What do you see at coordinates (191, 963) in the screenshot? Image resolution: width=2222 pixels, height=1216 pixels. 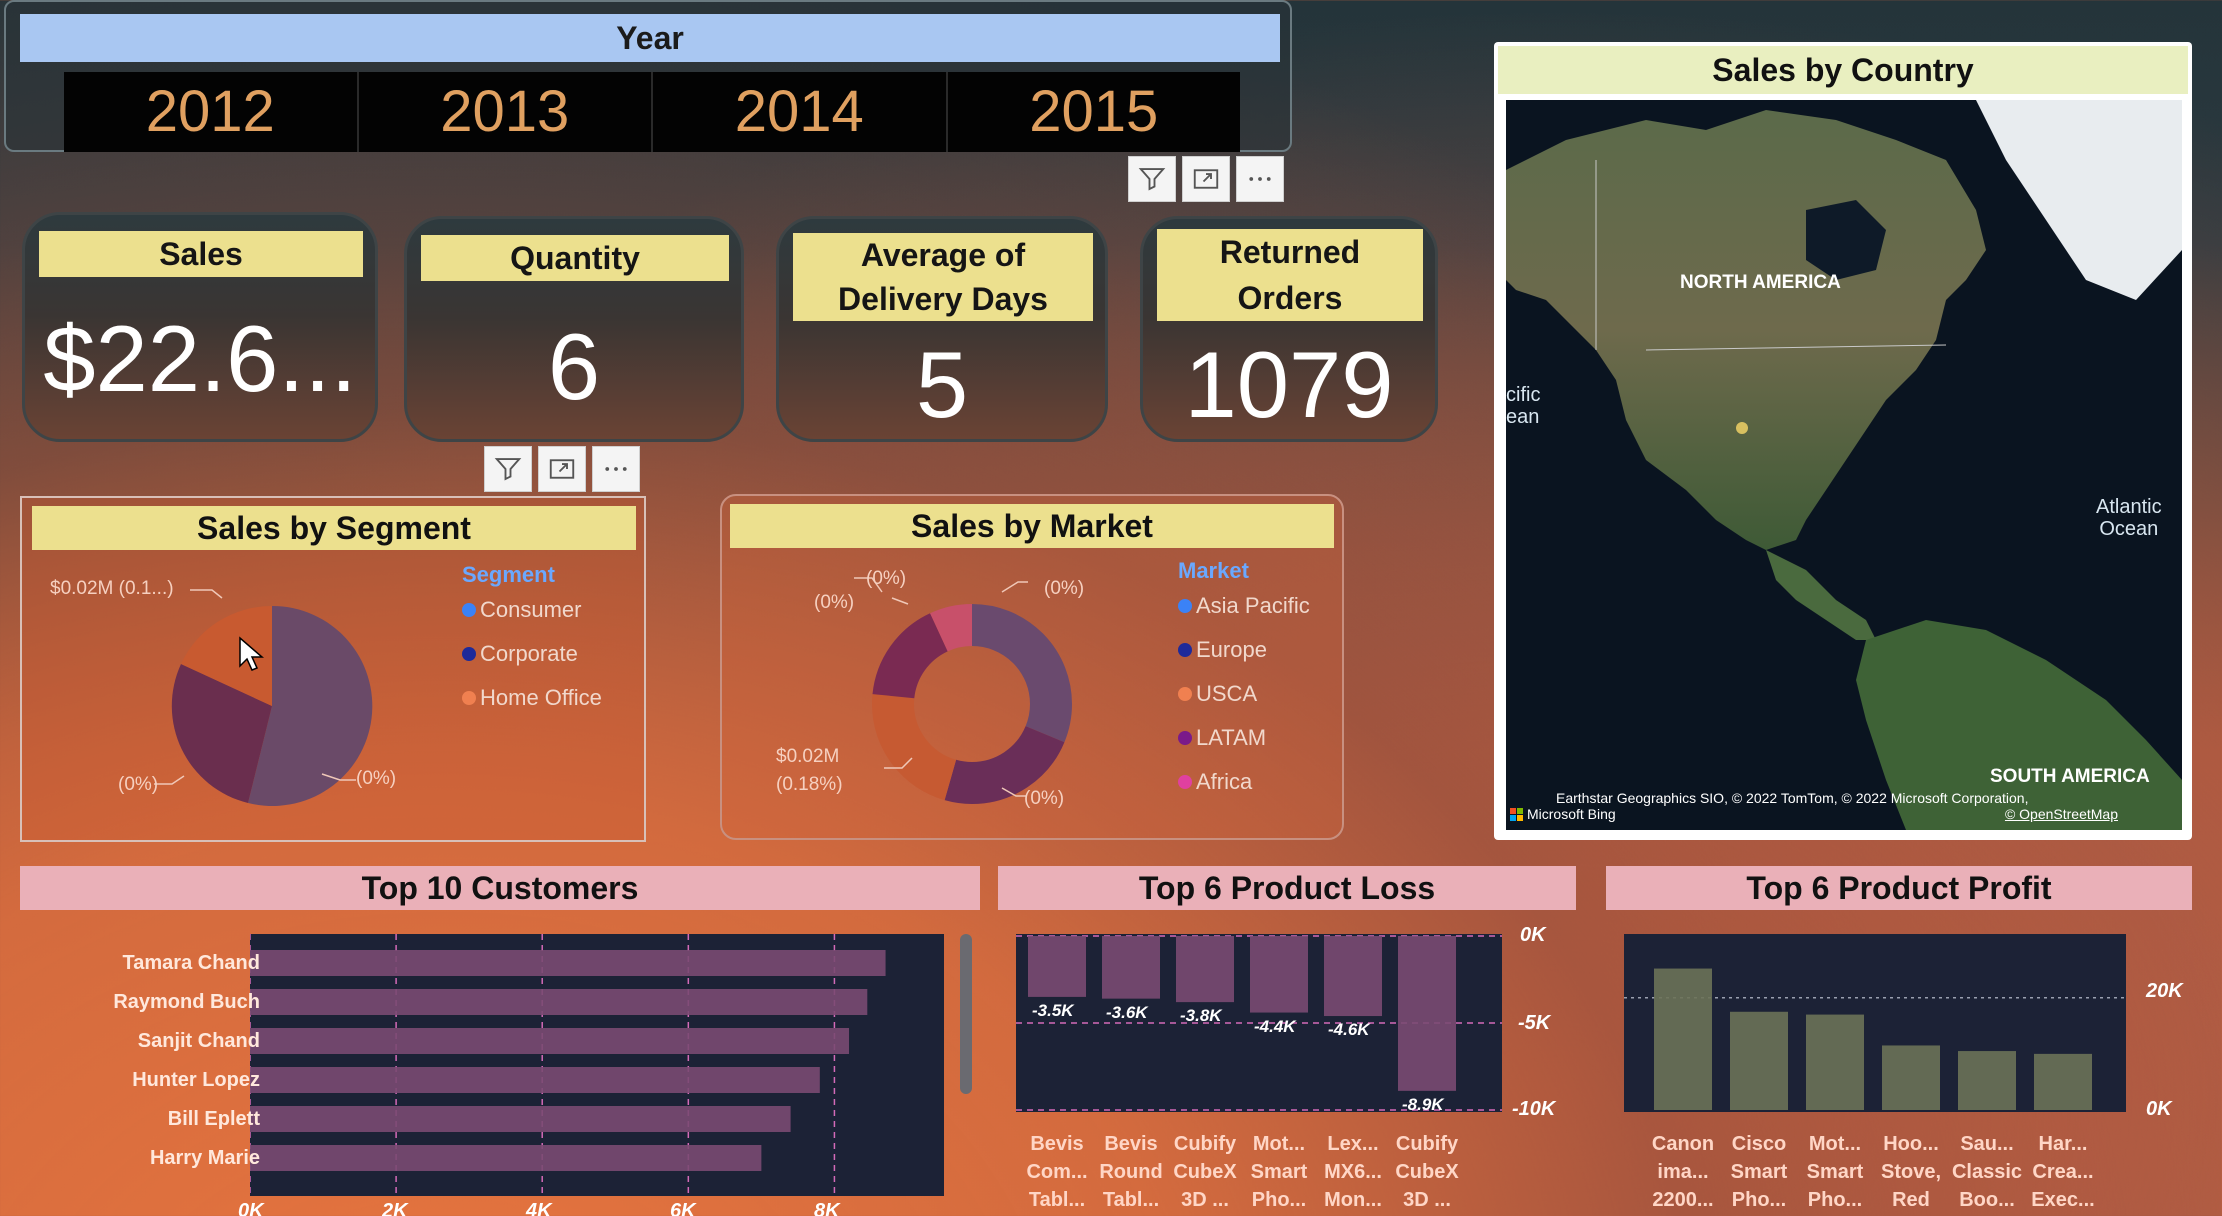 I see `customer-name: Tamara Chand` at bounding box center [191, 963].